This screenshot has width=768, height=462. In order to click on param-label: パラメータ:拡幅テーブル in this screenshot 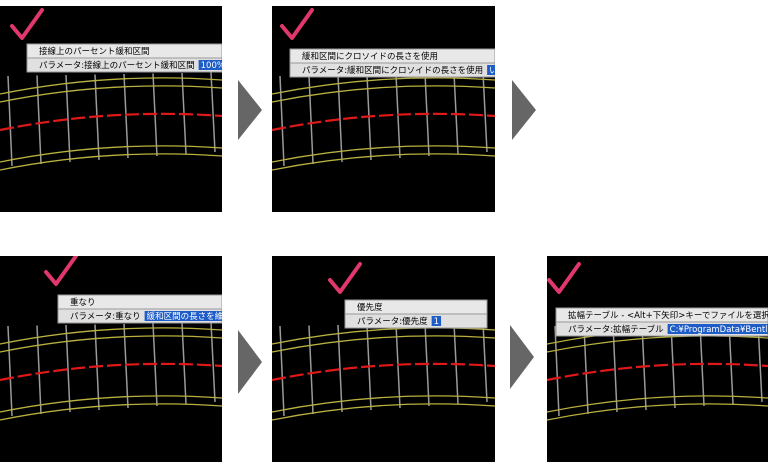, I will do `click(616, 329)`.